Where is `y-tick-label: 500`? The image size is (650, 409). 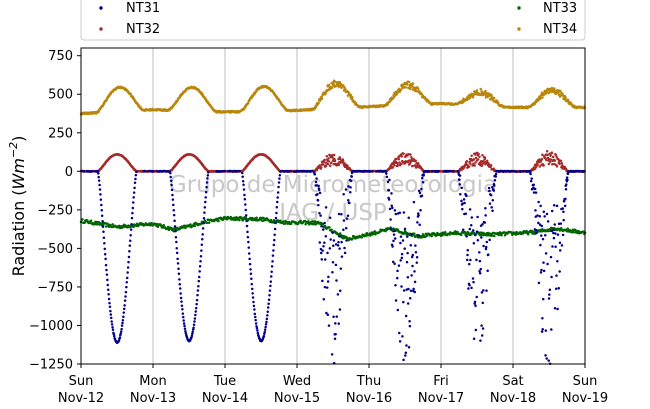 y-tick-label: 500 is located at coordinates (60, 95).